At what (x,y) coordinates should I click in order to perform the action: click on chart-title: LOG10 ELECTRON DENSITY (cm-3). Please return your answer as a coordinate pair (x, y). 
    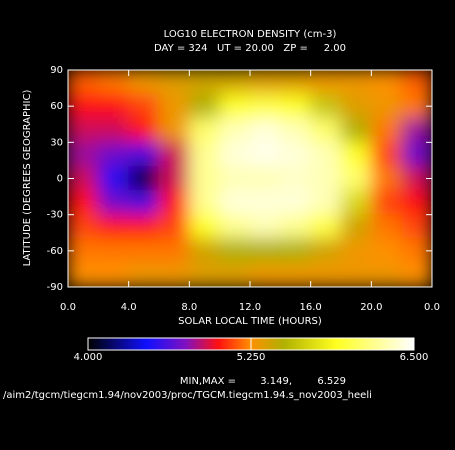
    Looking at the image, I should click on (250, 34).